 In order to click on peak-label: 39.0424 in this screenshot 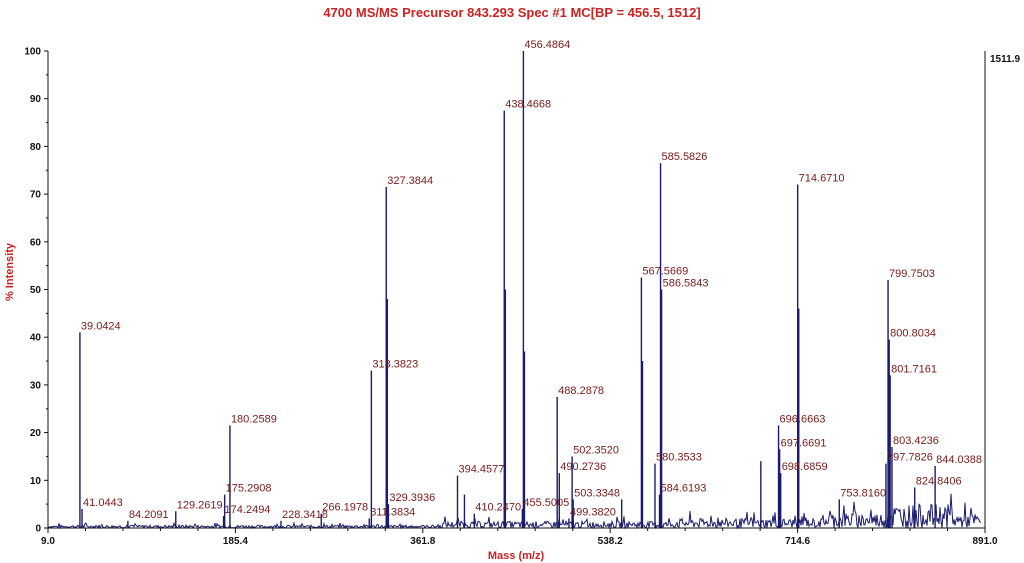, I will do `click(101, 326)`.